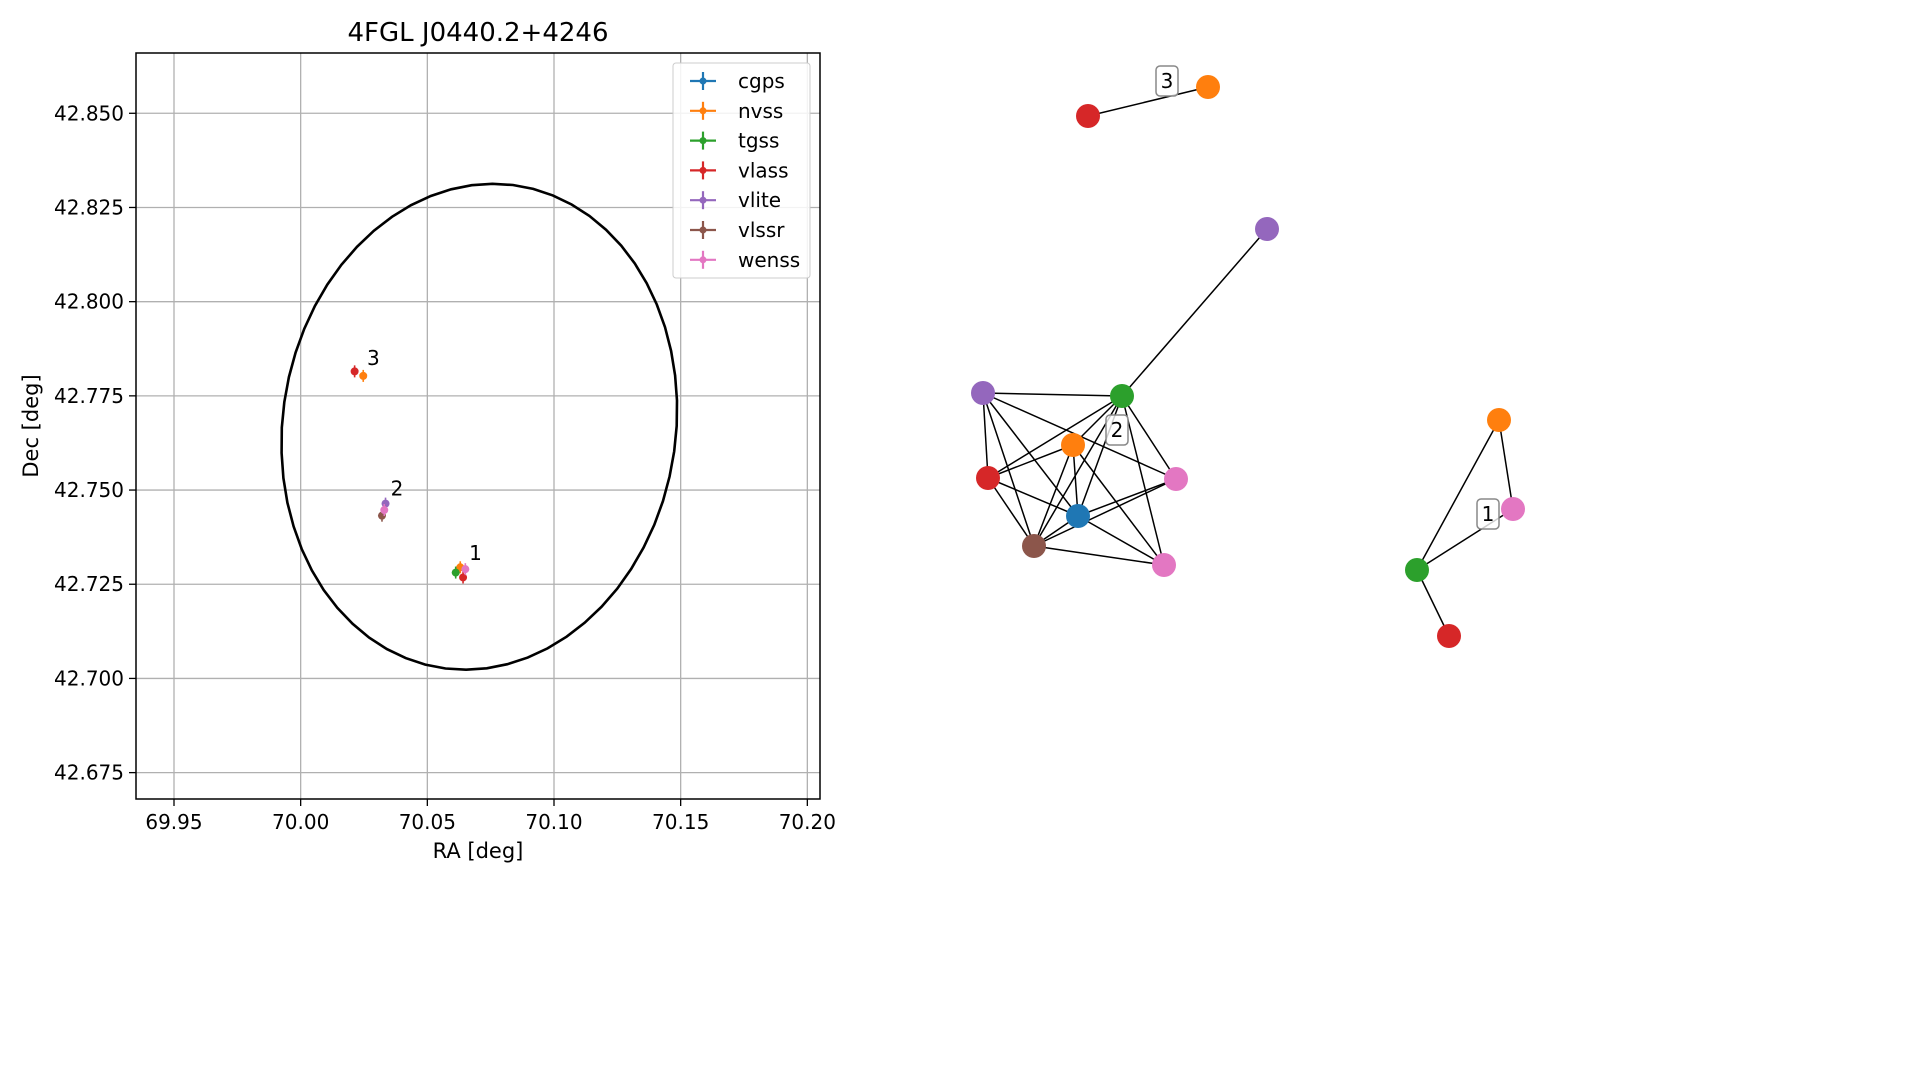 The image size is (1919, 1080). I want to click on network-node-c2_vlite_far, so click(1267, 229).